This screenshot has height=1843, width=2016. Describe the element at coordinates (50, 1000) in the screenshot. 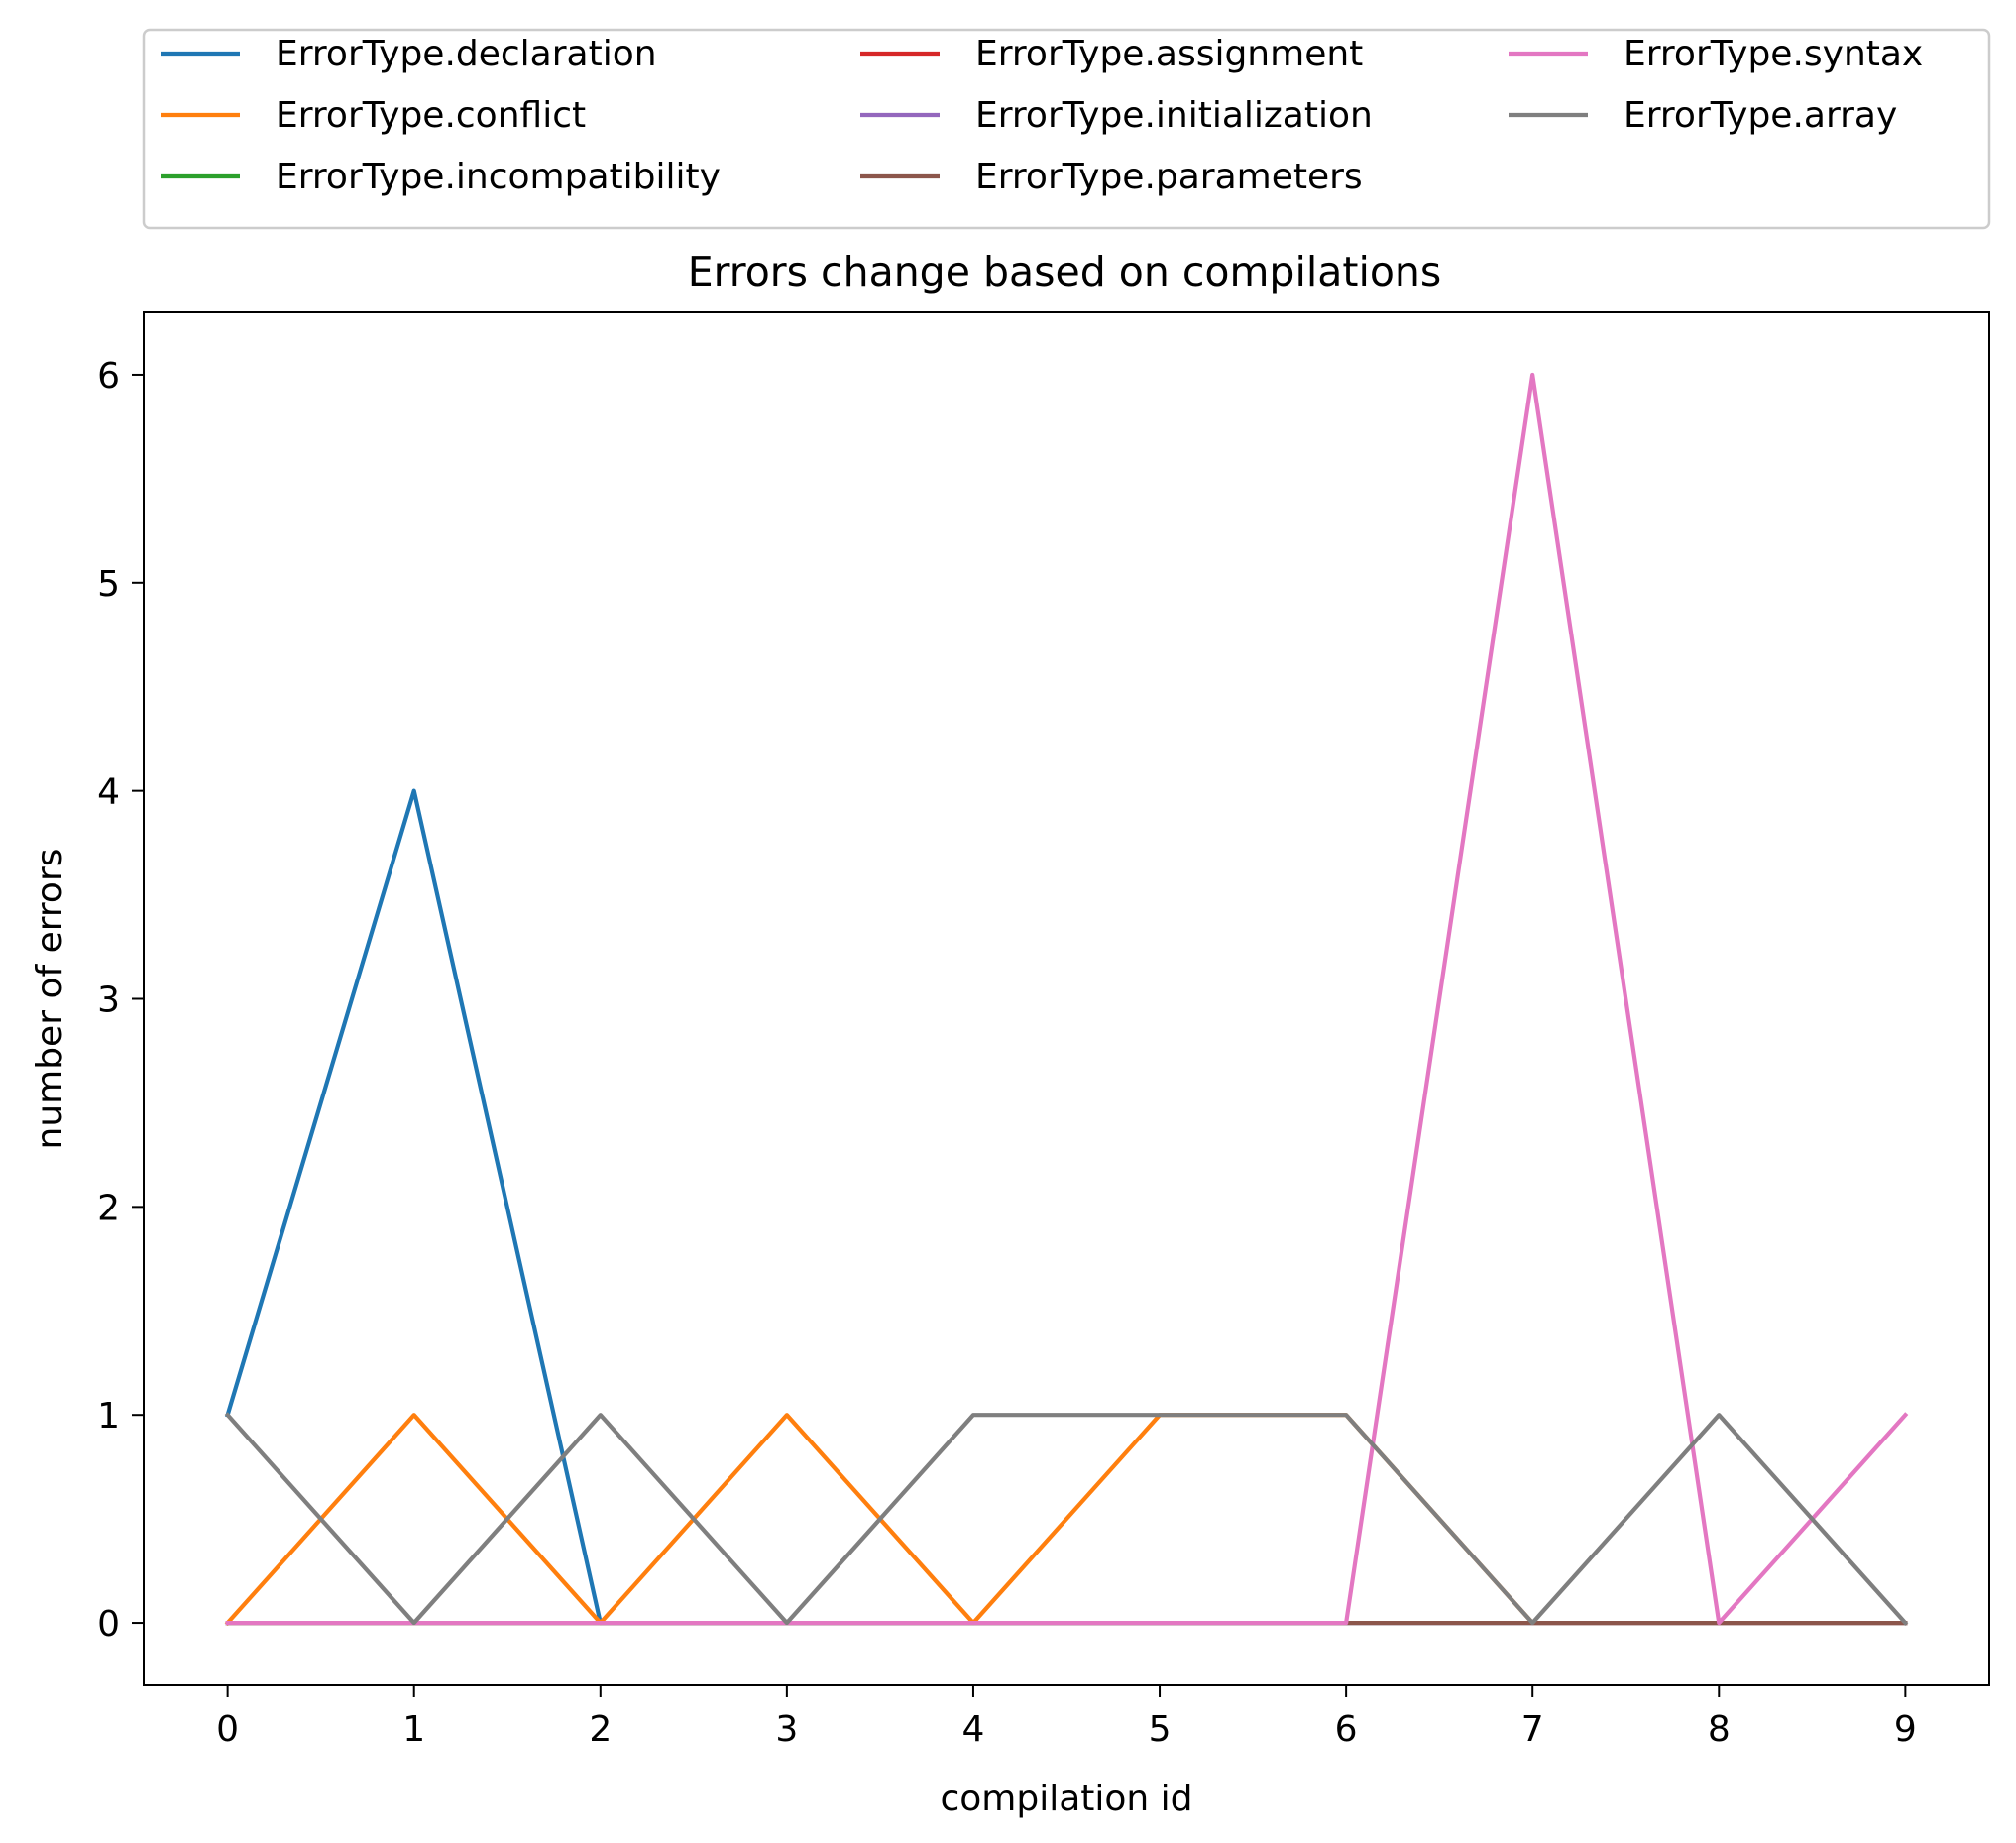

I see `y-axis-label: number of errors` at that location.